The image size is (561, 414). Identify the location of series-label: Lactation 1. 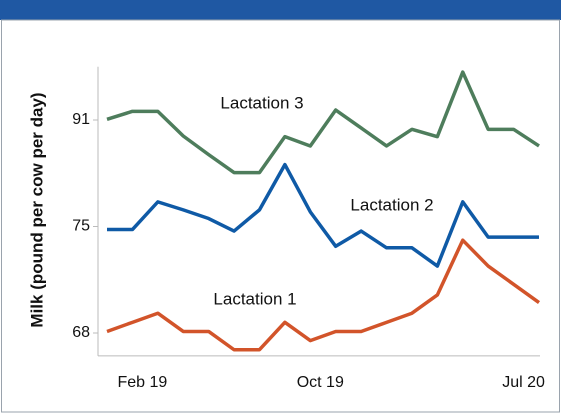
(254, 298).